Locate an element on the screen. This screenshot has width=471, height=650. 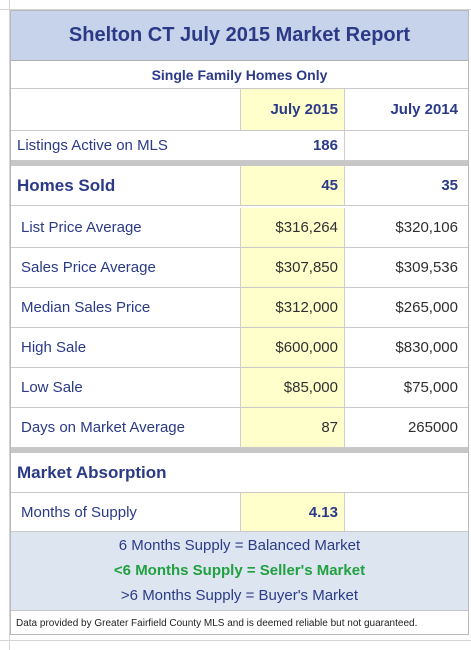
metric-current: $316,264 is located at coordinates (292, 227).